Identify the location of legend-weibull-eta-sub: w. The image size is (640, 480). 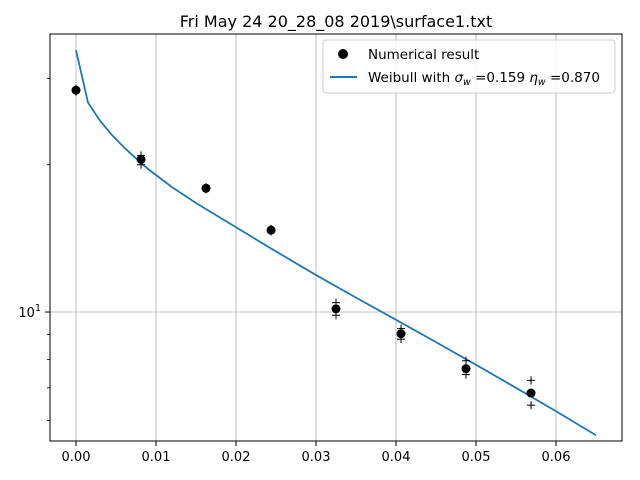
(542, 82).